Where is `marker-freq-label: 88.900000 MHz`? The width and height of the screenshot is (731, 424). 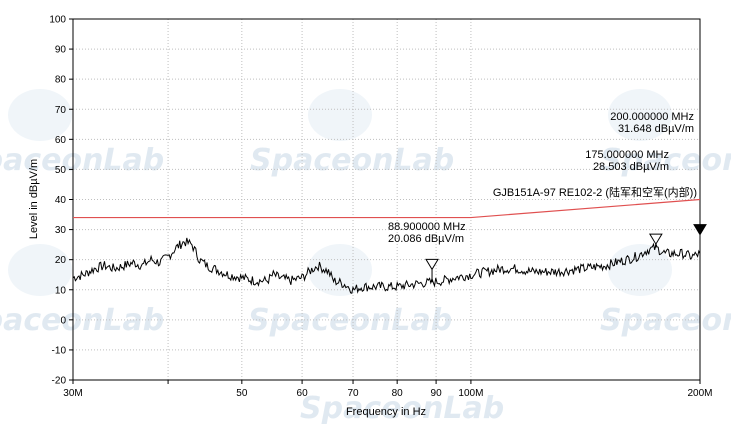 marker-freq-label: 88.900000 MHz is located at coordinates (427, 227).